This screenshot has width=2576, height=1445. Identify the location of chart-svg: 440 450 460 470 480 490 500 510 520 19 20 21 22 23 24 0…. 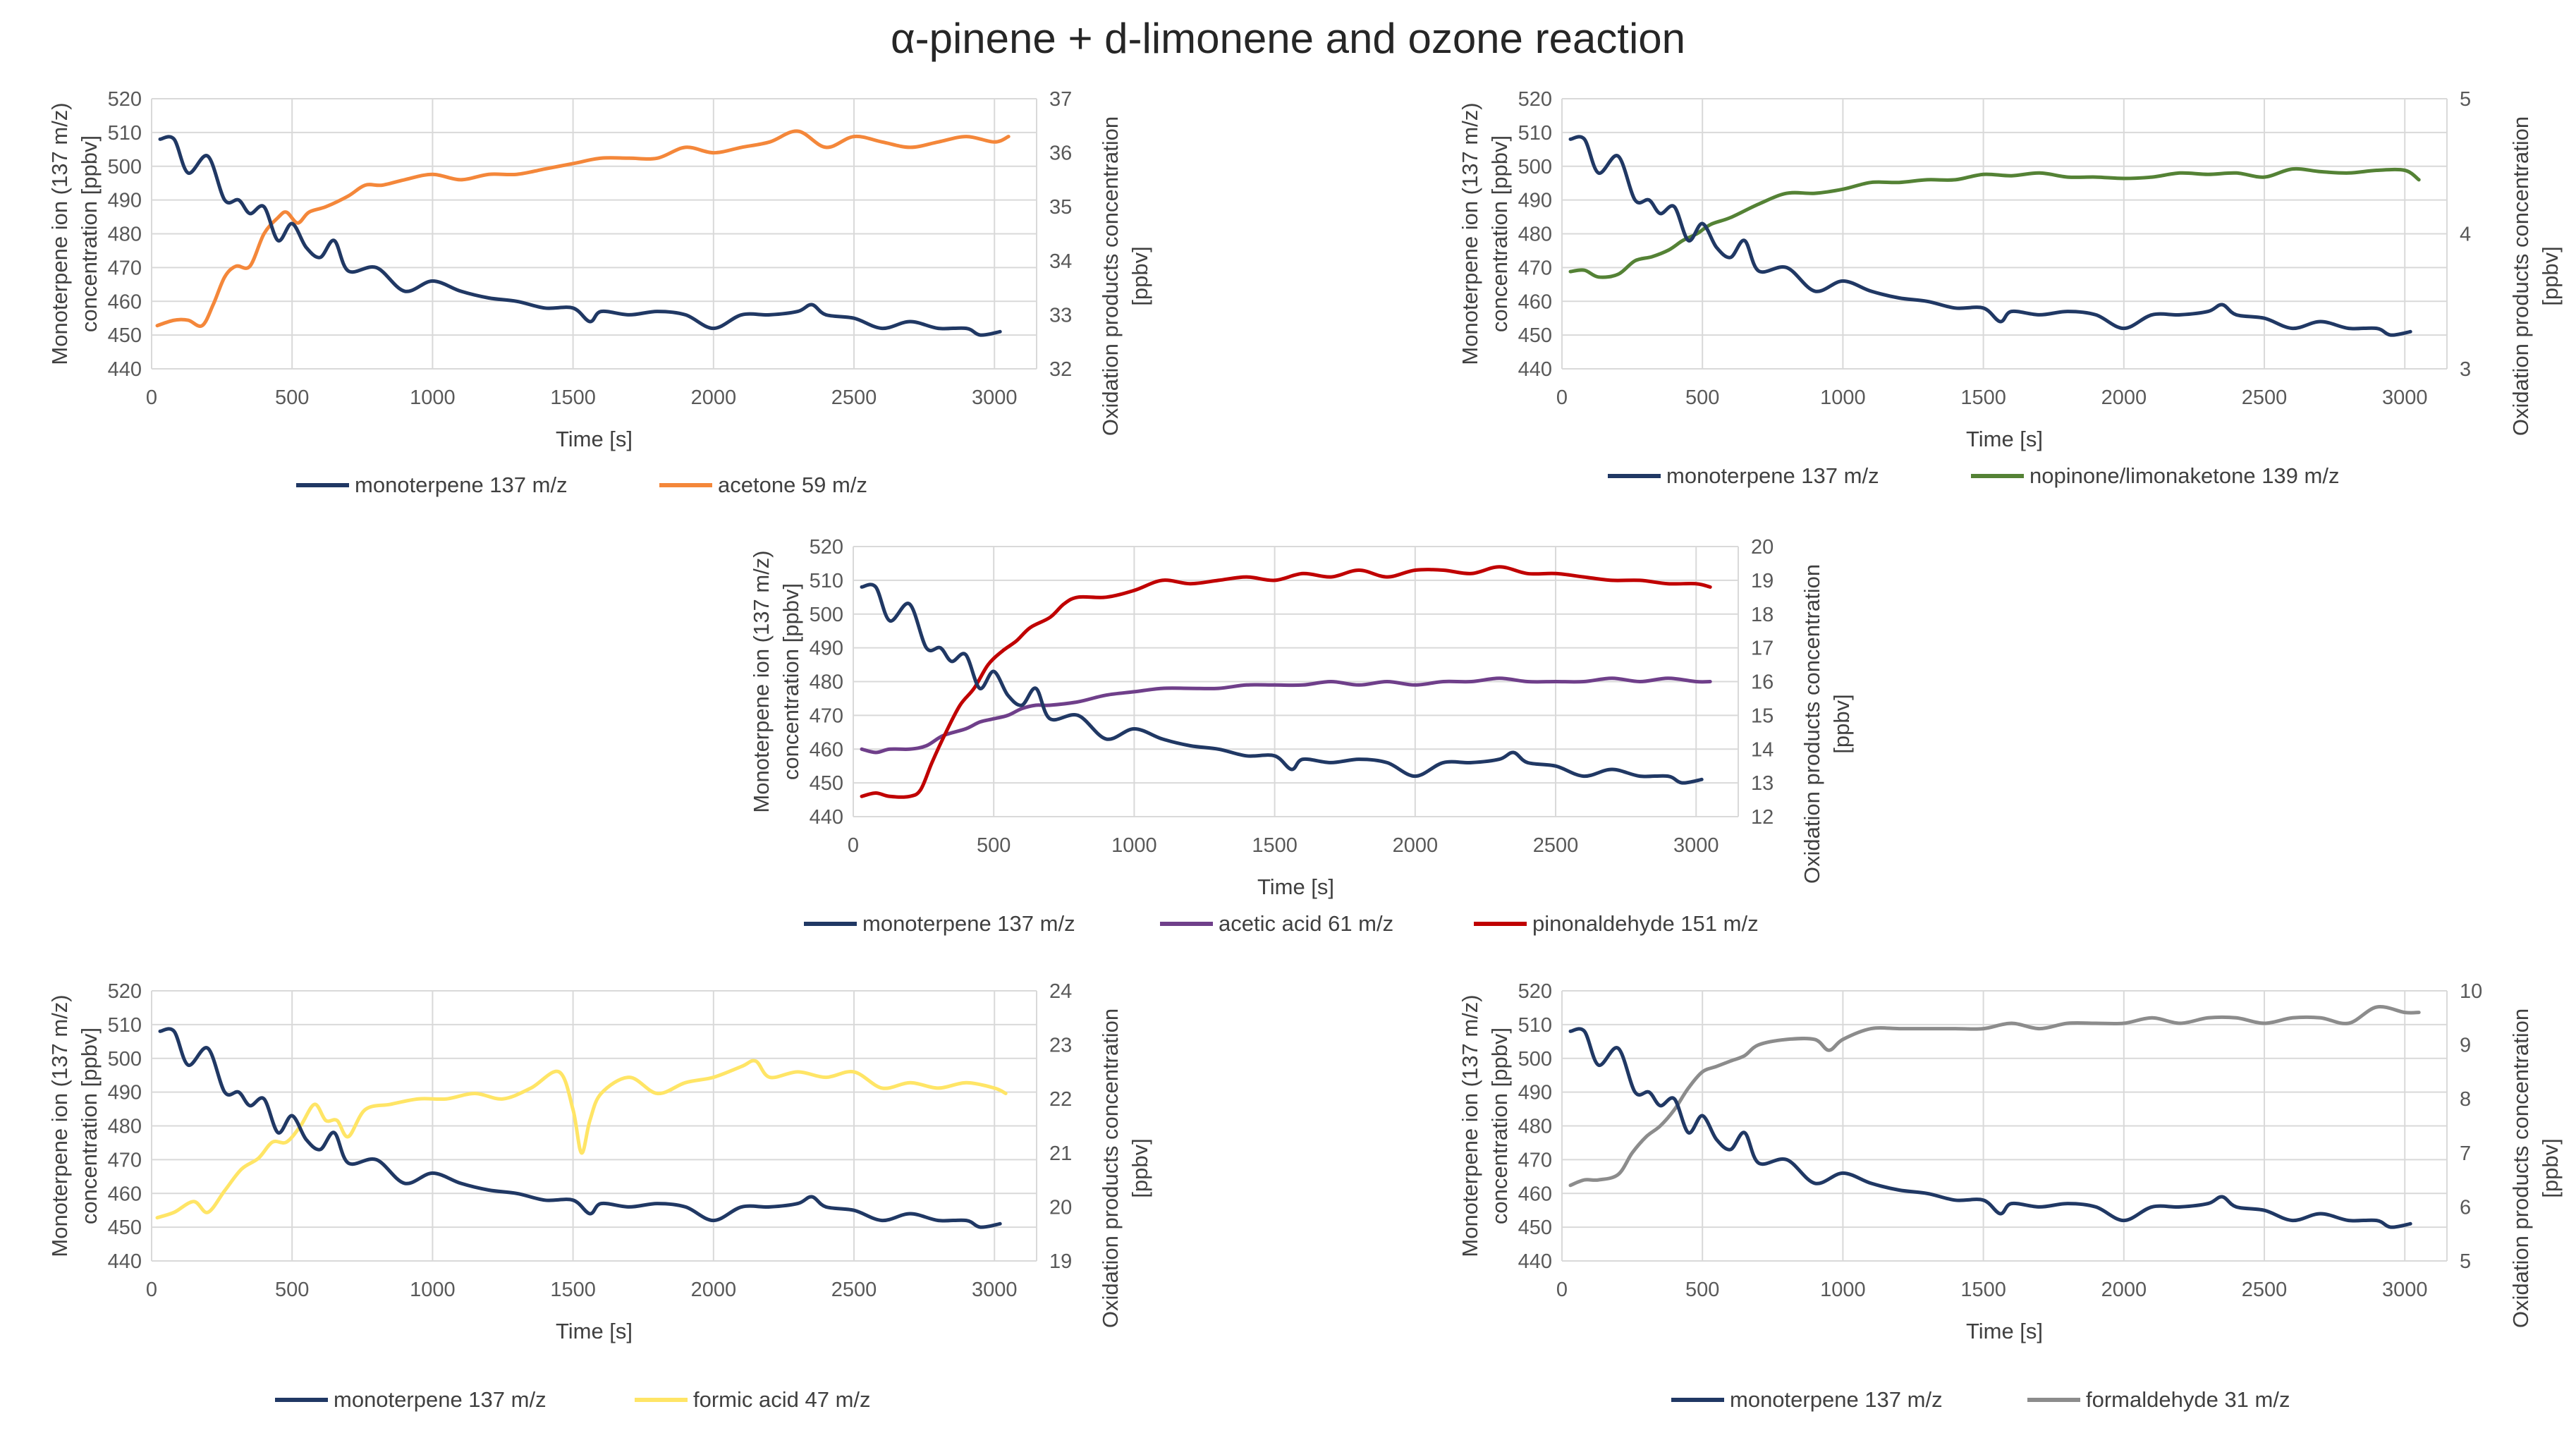
(600, 1196).